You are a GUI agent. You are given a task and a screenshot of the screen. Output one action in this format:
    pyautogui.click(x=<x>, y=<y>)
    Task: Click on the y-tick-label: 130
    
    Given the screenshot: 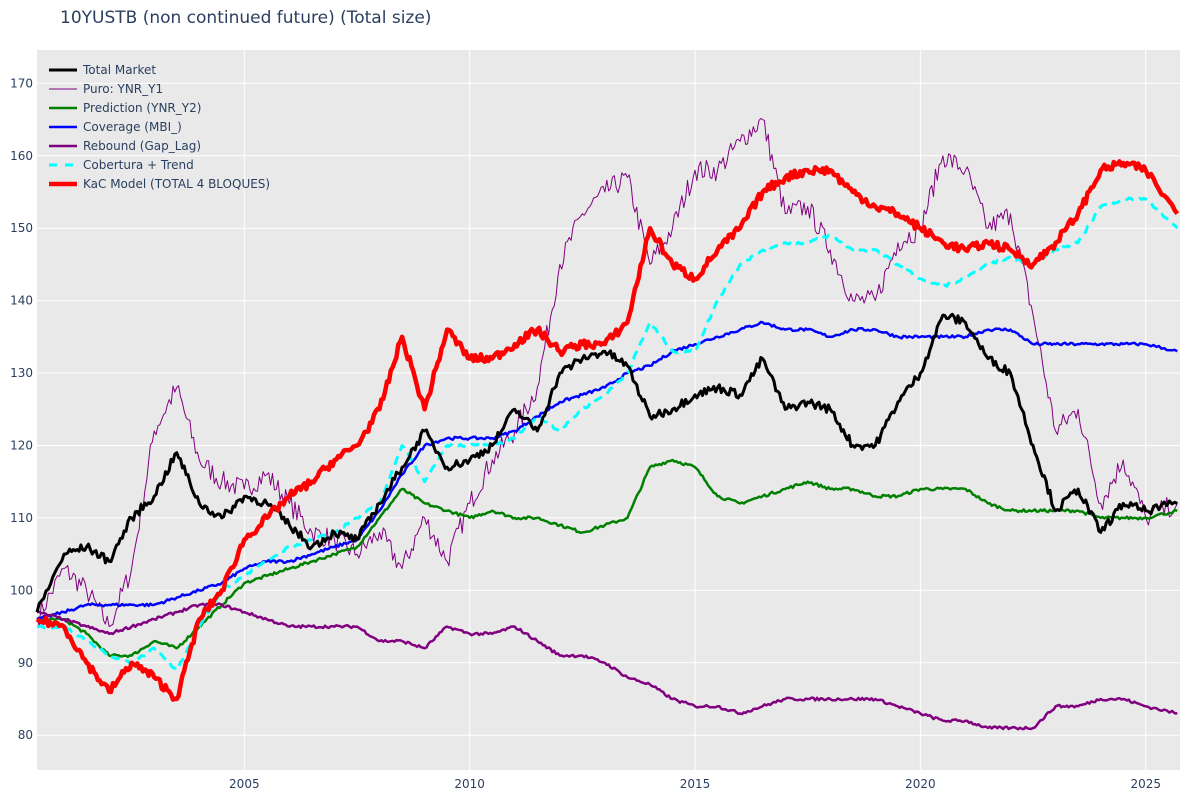 What is the action you would take?
    pyautogui.click(x=21, y=373)
    